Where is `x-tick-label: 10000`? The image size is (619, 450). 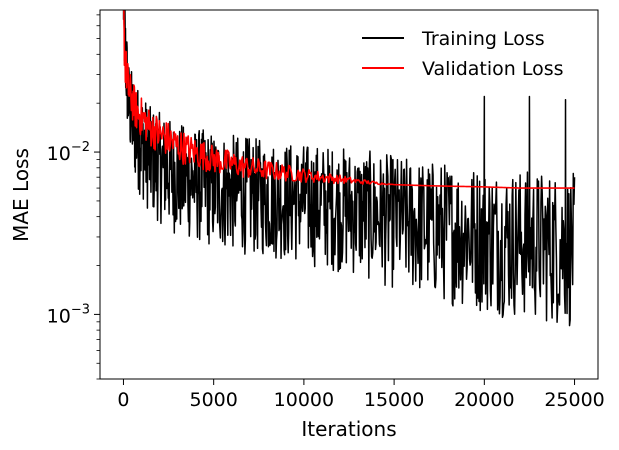 x-tick-label: 10000 is located at coordinates (304, 400).